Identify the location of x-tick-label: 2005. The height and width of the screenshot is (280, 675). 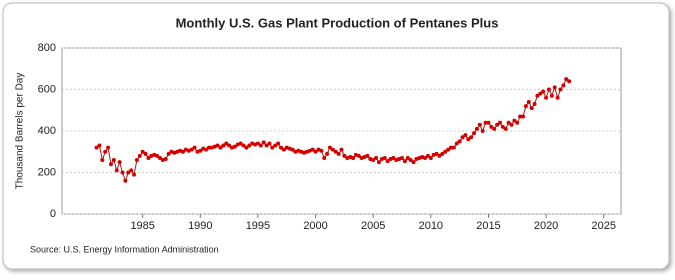
(373, 226).